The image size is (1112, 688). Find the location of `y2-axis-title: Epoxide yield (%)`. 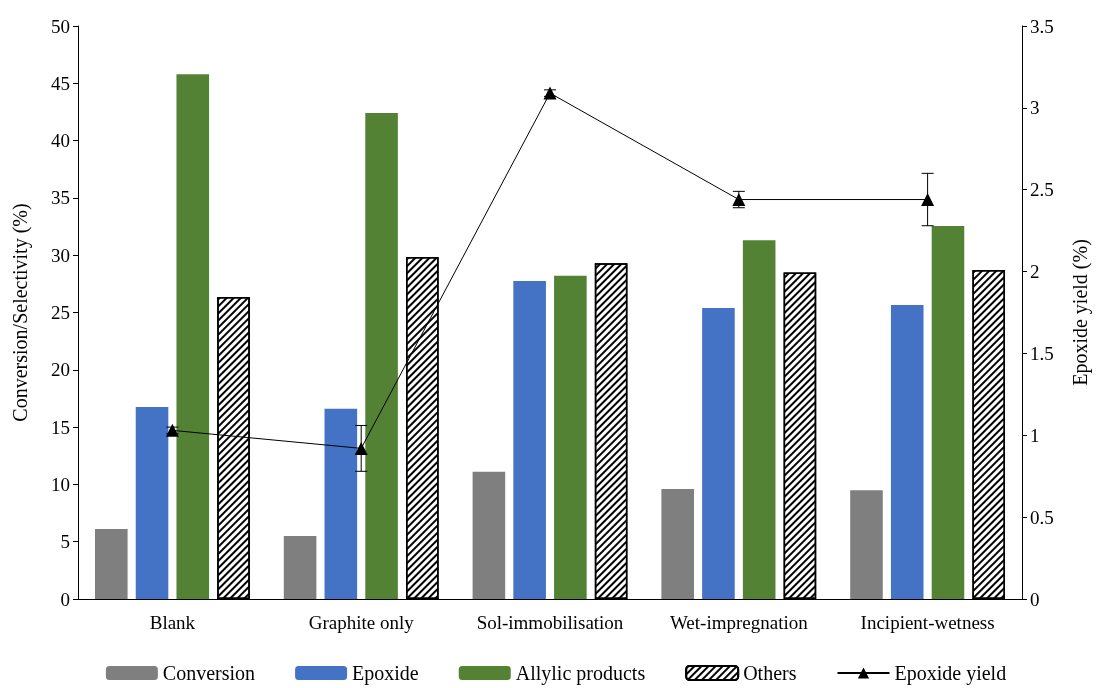

y2-axis-title: Epoxide yield (%) is located at coordinates (1080, 312).